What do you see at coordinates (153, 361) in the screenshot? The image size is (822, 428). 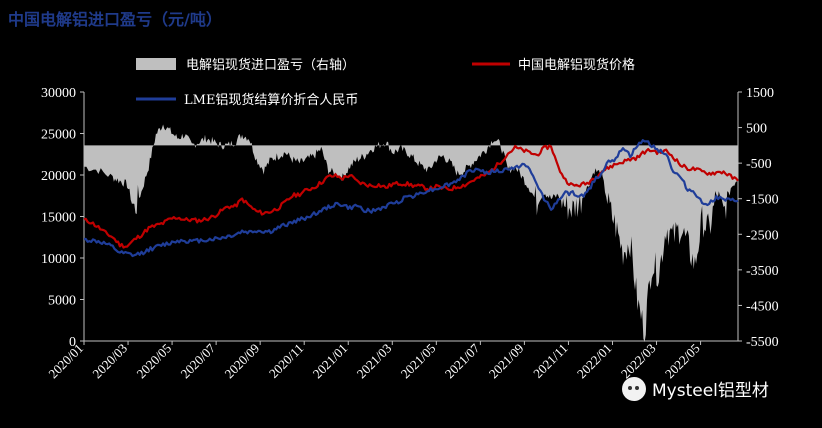 I see `x-tick-label: 2020/05` at bounding box center [153, 361].